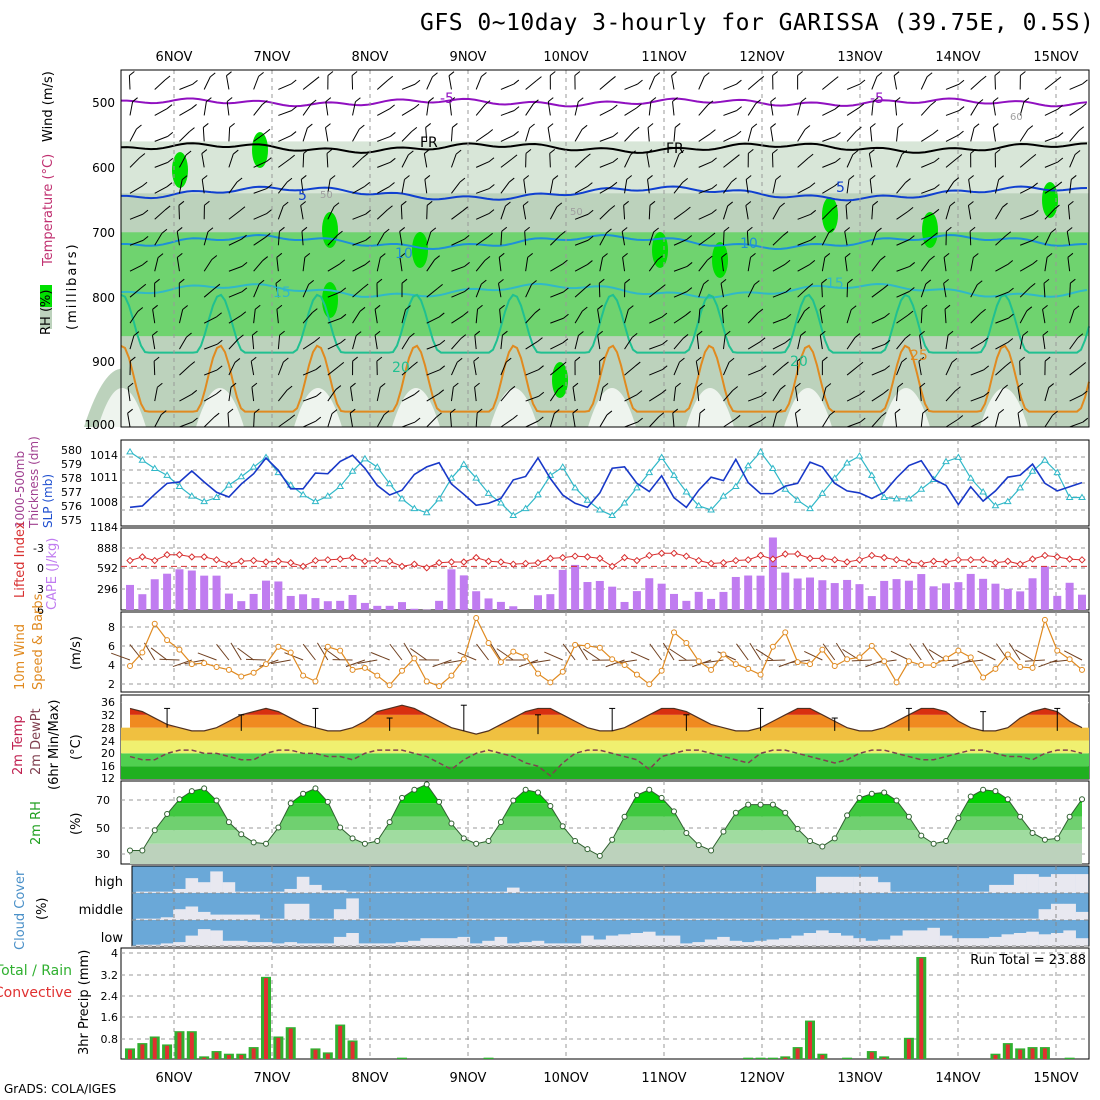 The height and width of the screenshot is (1100, 1100). What do you see at coordinates (605, 772) in the screenshot?
I see `temp-band` at bounding box center [605, 772].